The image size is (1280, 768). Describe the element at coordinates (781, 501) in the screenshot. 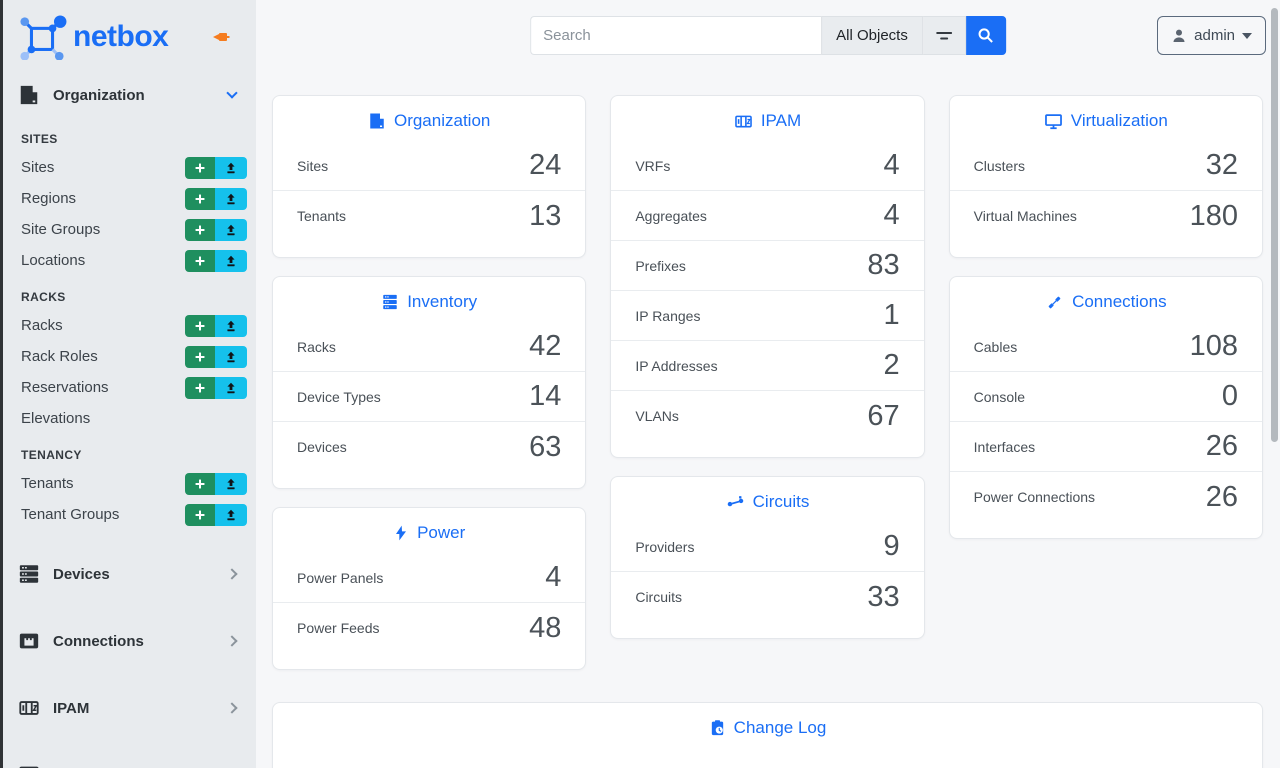

I see `card-title-label: Circuits` at that location.